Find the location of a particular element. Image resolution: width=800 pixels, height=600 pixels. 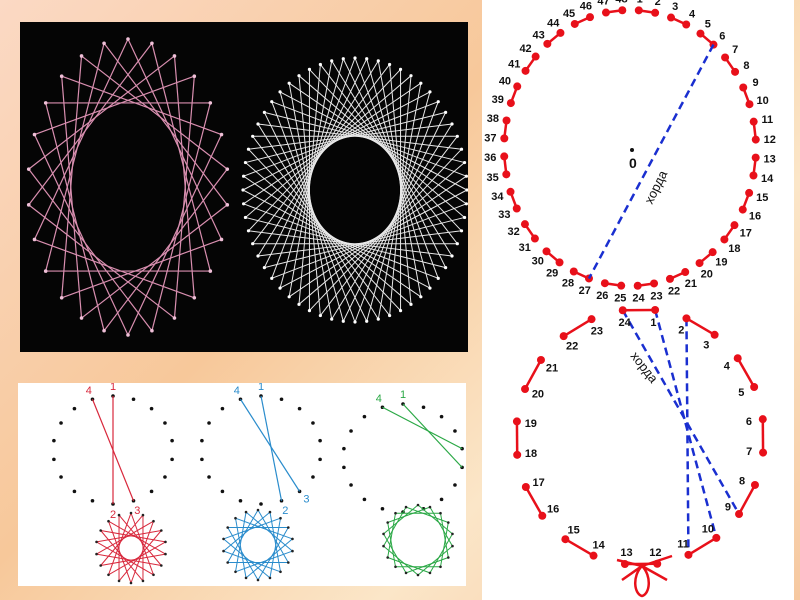

point-label: 8 is located at coordinates (742, 481).